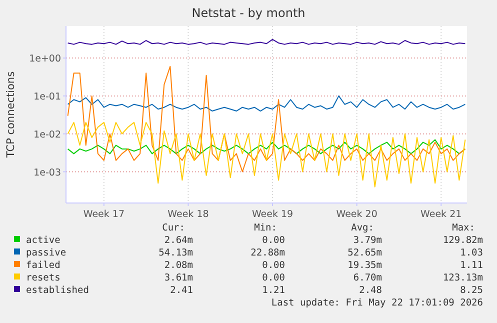 The height and width of the screenshot is (323, 497). What do you see at coordinates (463, 228) in the screenshot?
I see `text: Max:` at bounding box center [463, 228].